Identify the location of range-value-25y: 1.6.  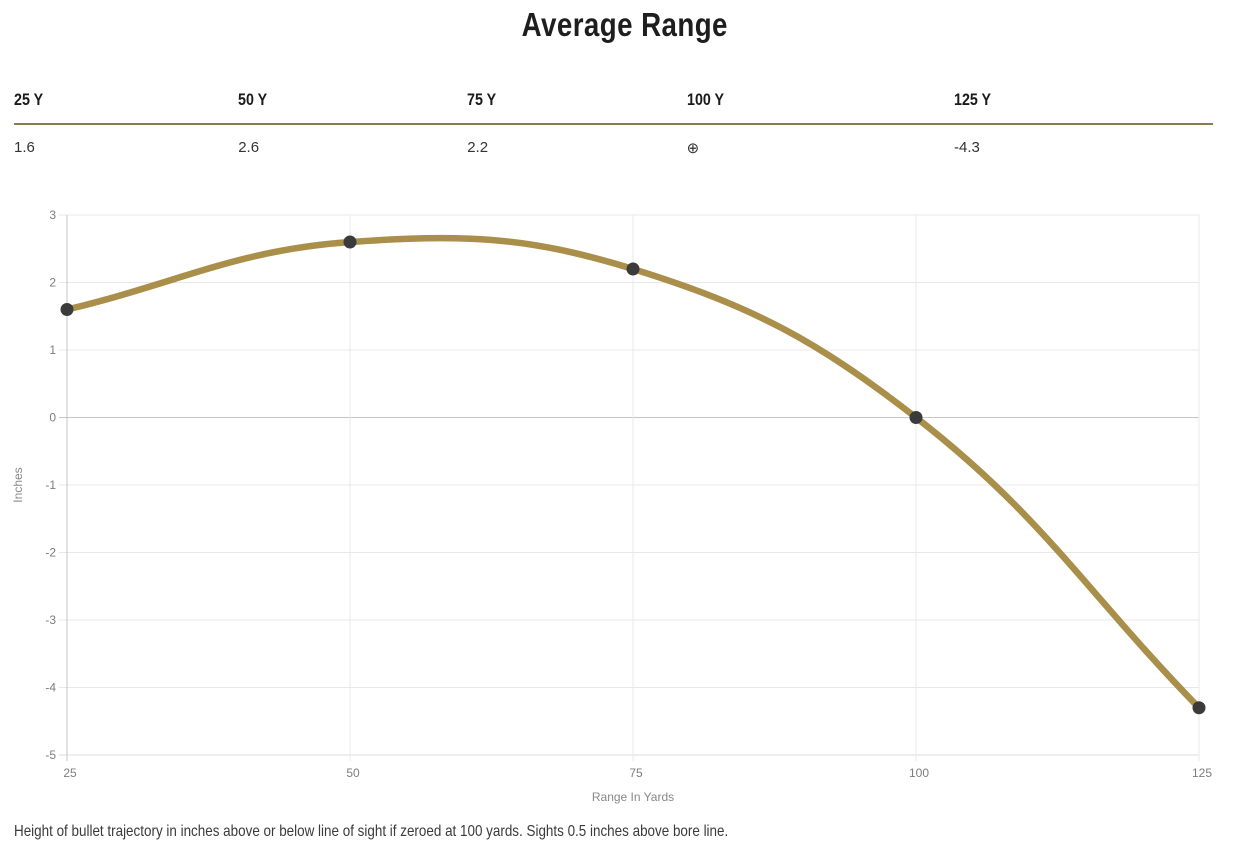
(24, 147).